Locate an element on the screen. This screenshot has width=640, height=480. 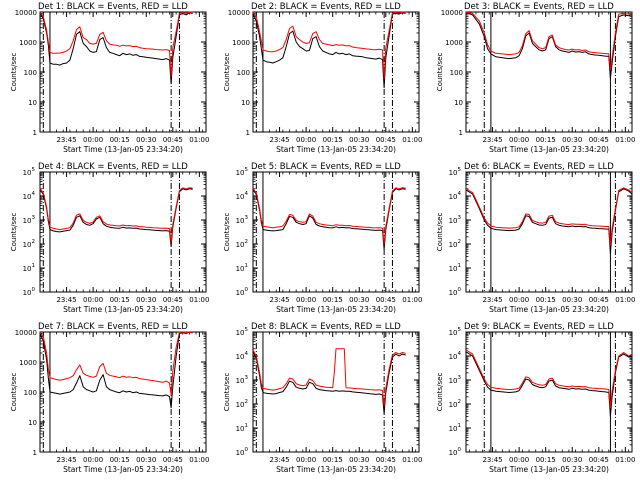
y-tick-label: 1 is located at coordinates (35, 133).